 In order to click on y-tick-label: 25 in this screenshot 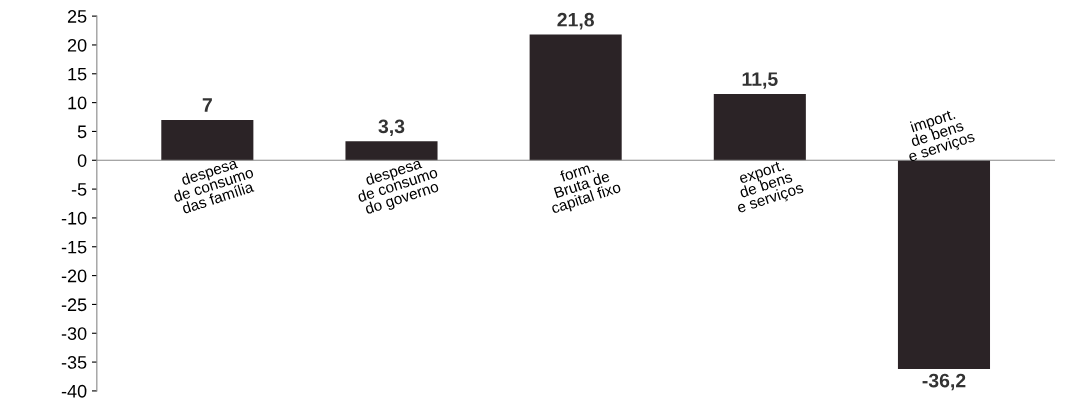, I will do `click(77, 16)`.